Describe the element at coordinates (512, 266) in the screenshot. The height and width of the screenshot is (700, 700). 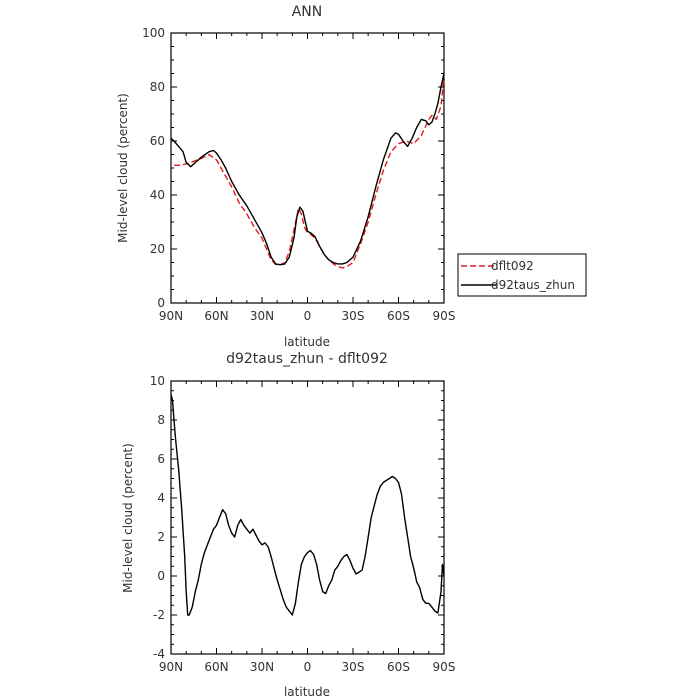
I see `legend-label-dflt092: dflt092` at that location.